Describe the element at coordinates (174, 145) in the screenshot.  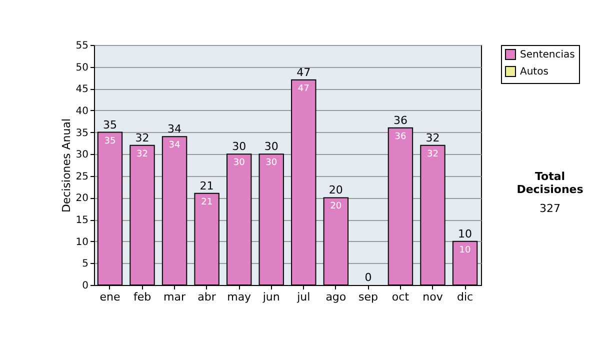
I see `data-label: 34` at that location.